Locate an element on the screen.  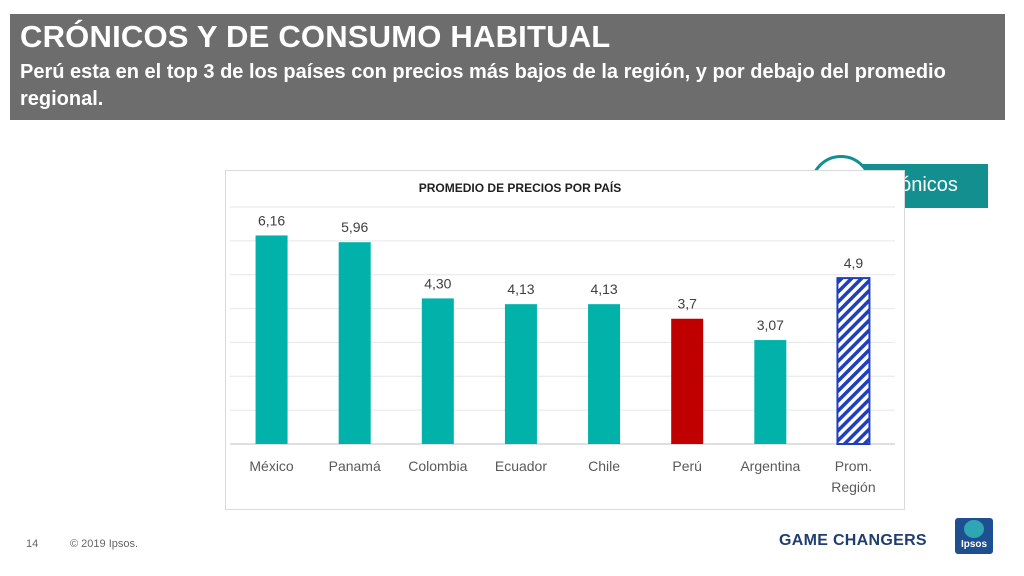
chart-title: PROMEDIO DE PRECIOS POR PAÍS is located at coordinates (520, 187).